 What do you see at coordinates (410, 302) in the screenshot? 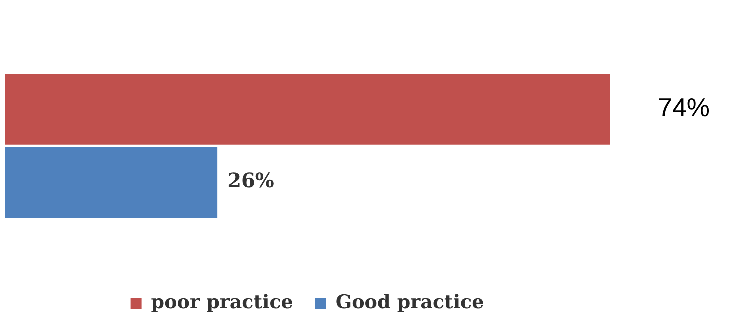
I see `legend-label: Good practice` at bounding box center [410, 302].